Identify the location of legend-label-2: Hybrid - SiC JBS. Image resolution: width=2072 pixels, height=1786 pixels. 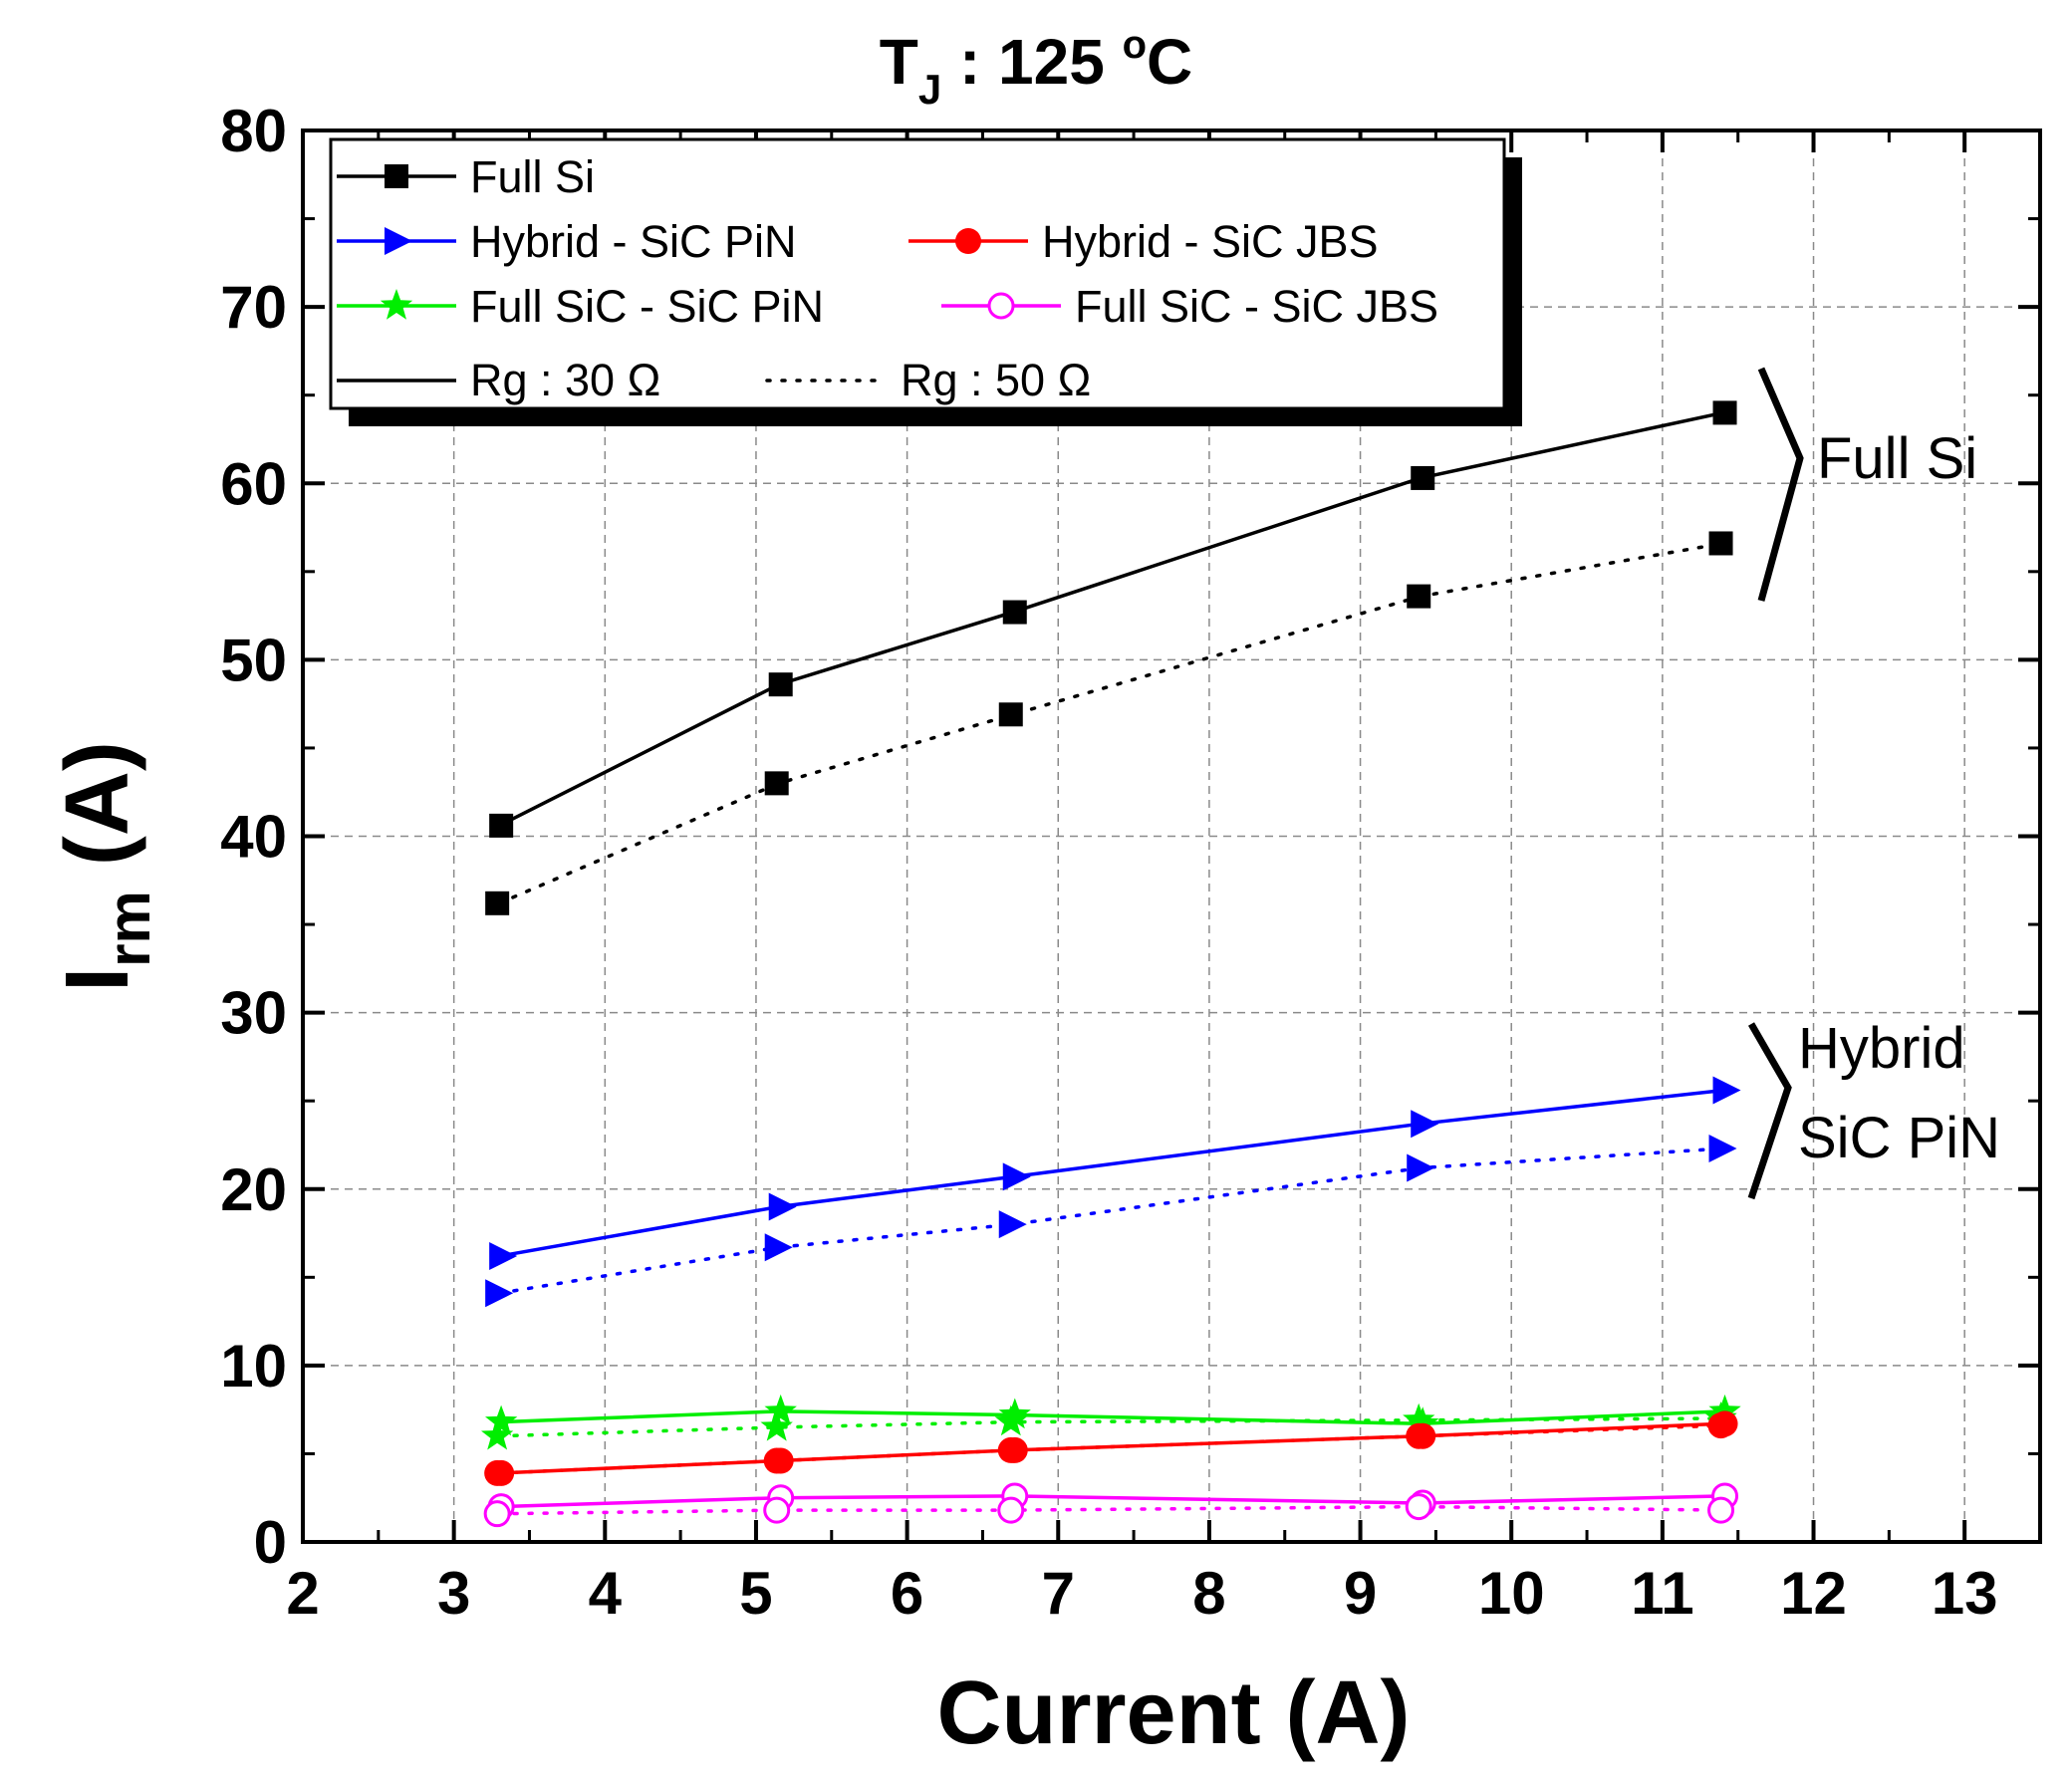
(1210, 242).